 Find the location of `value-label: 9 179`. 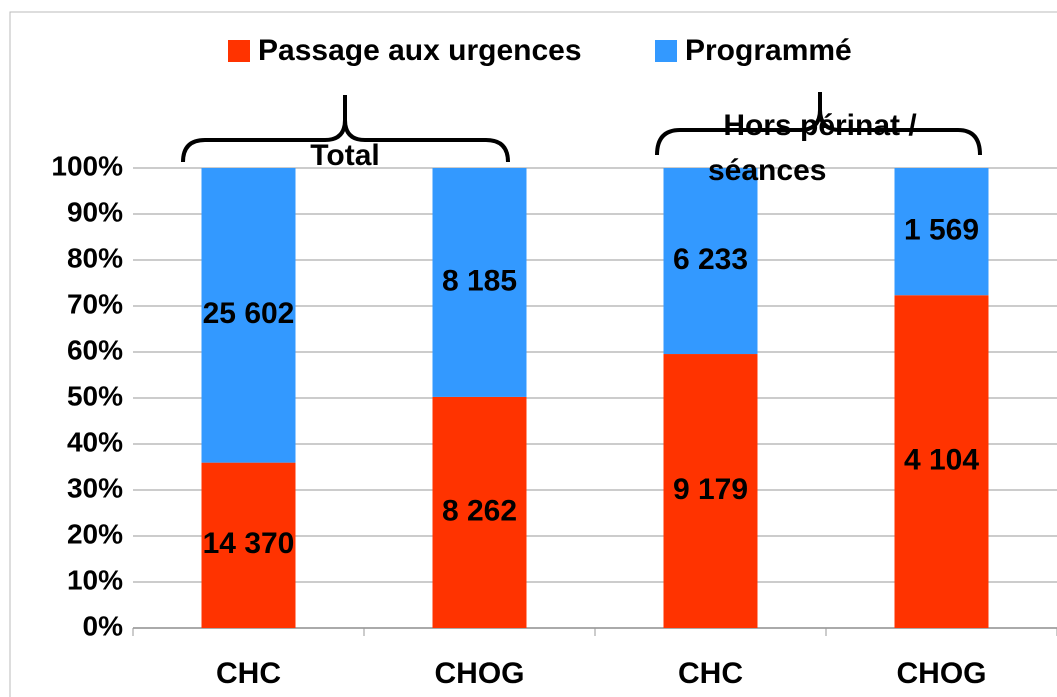

value-label: 9 179 is located at coordinates (710, 489).